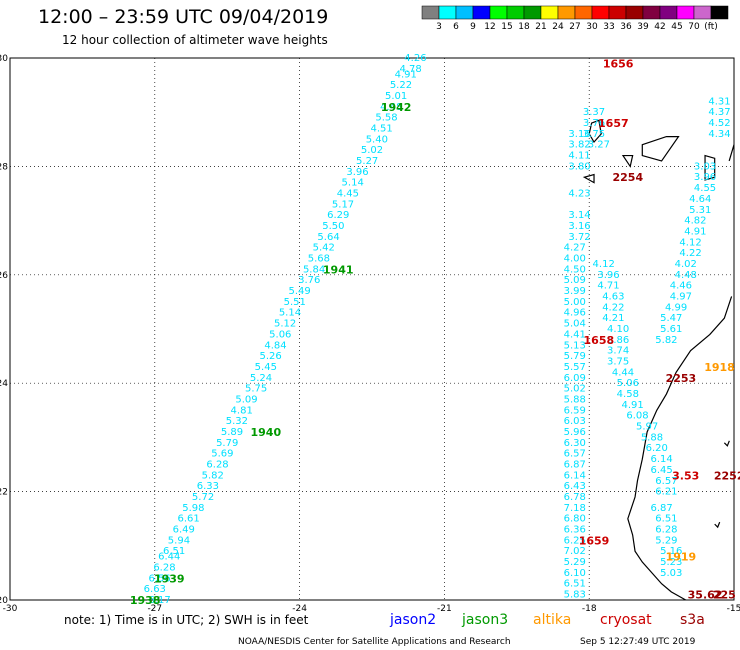 The image size is (740, 650). Describe the element at coordinates (618, 351) in the screenshot. I see `swh-value-label: 3.74` at that location.